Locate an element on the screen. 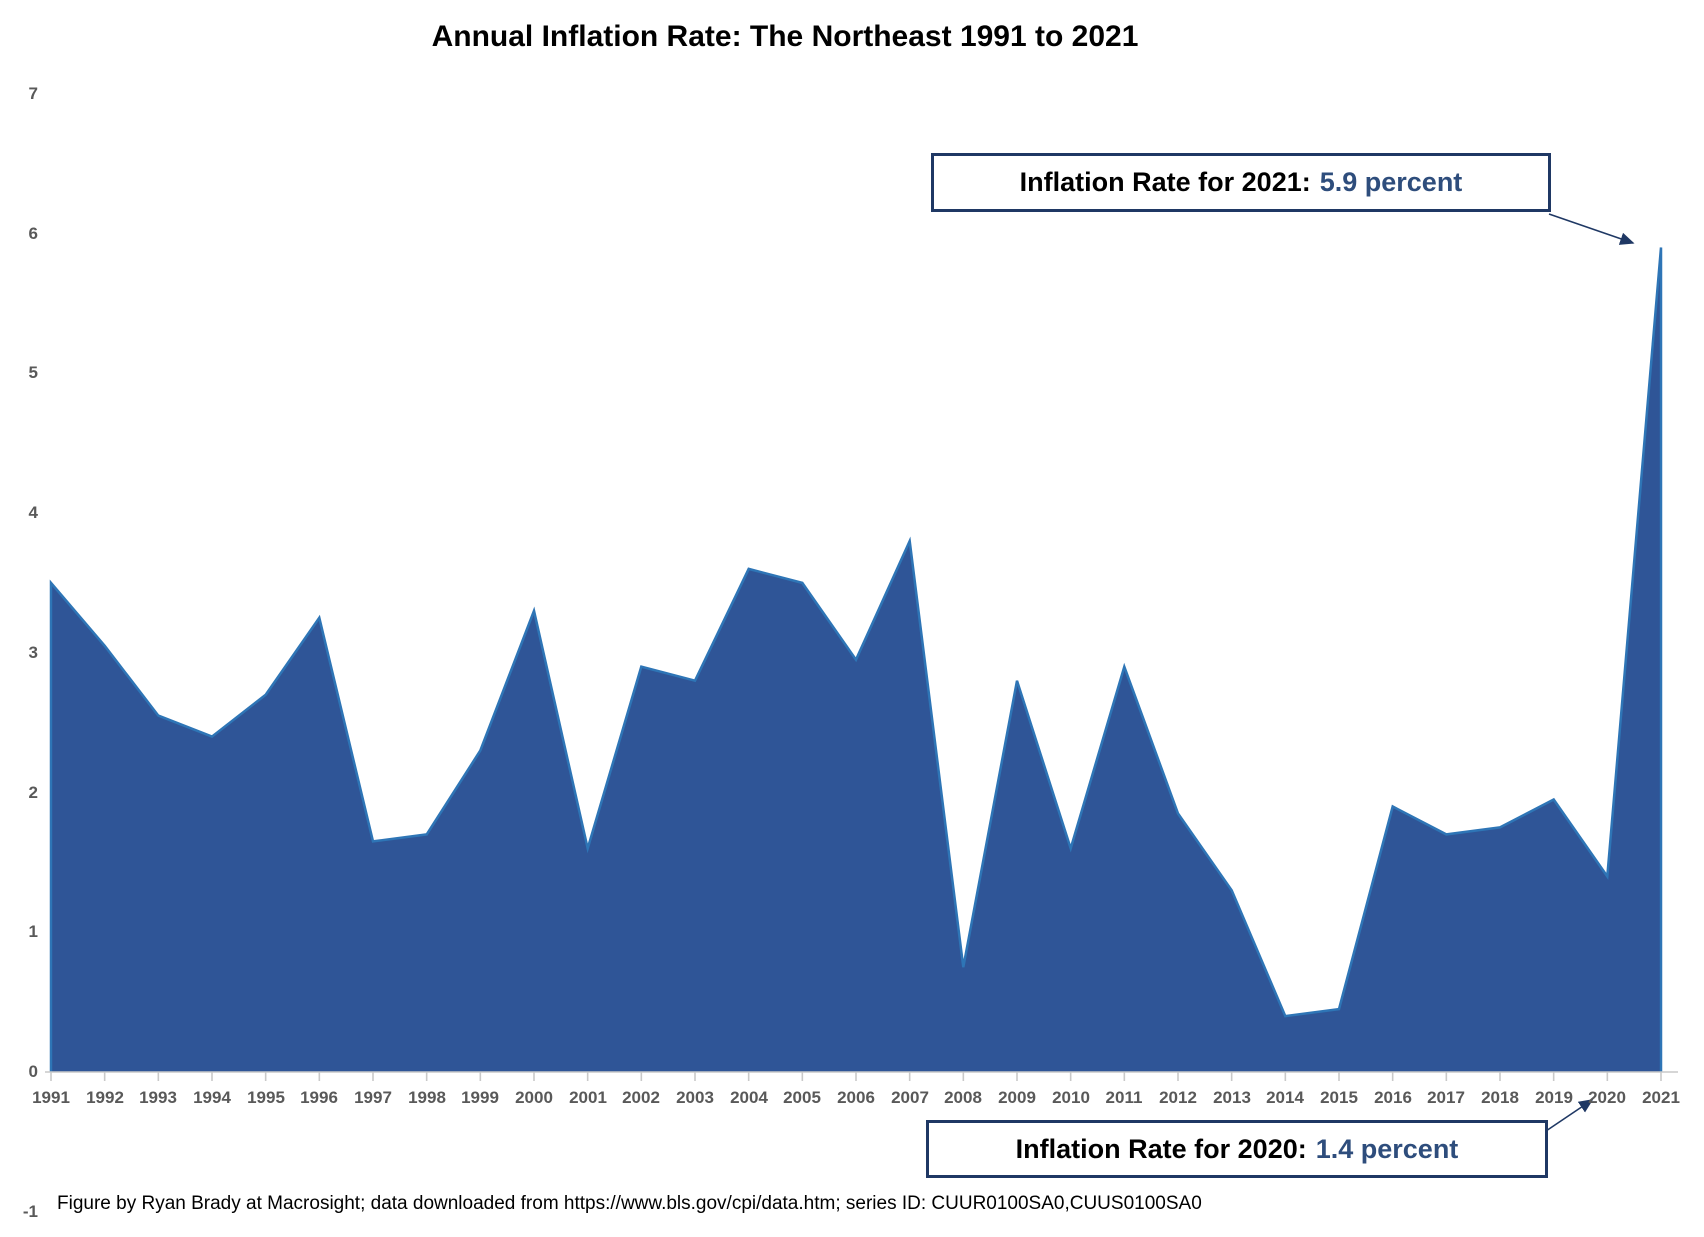 The height and width of the screenshot is (1237, 1704). y-axis-label: 5 is located at coordinates (33, 372).